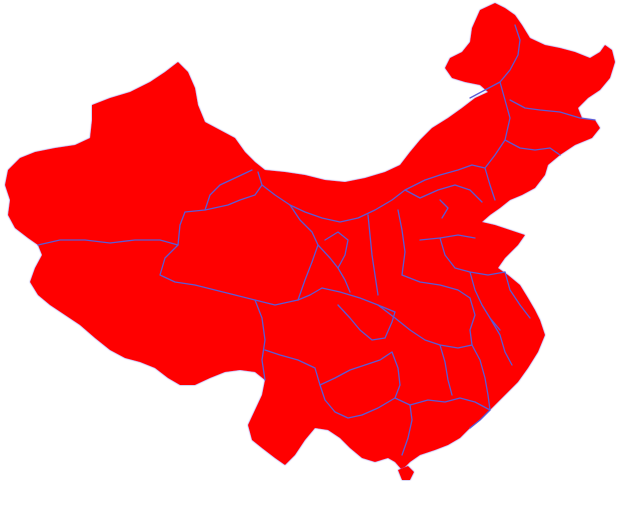  Describe the element at coordinates (425, 326) in the screenshot. I see `border-hubei-hunan` at that location.